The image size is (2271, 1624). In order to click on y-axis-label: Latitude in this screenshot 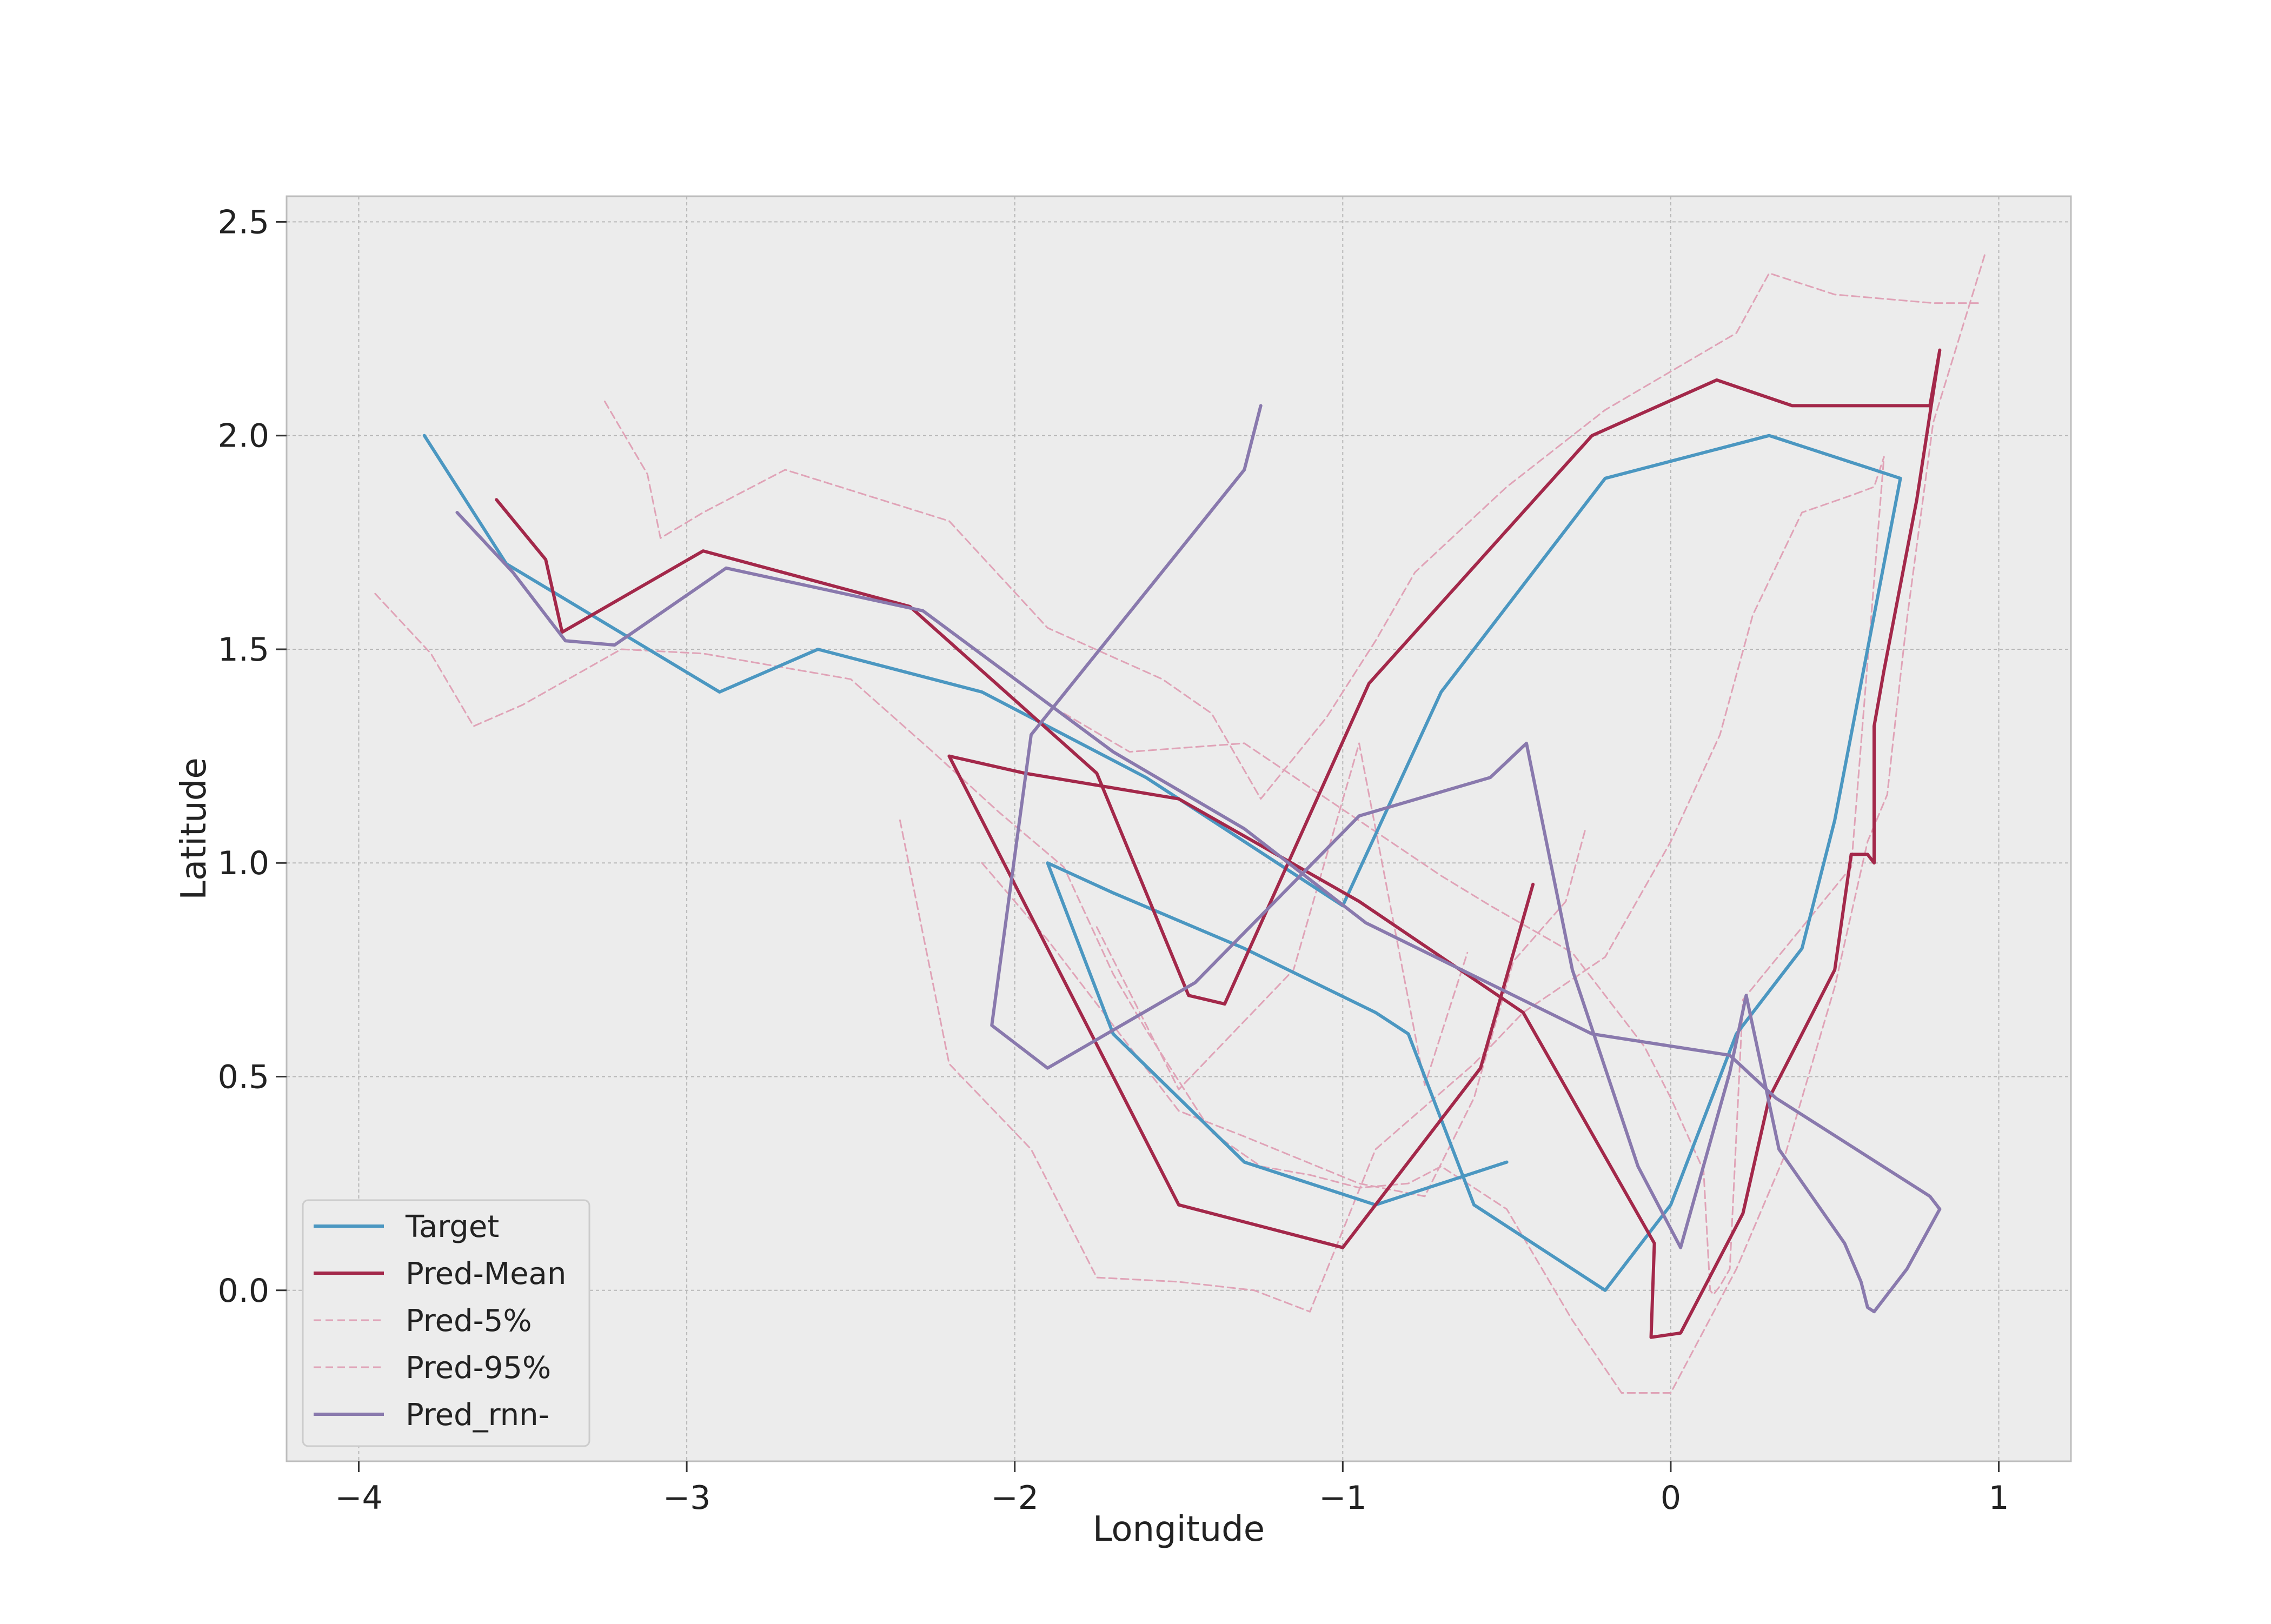, I will do `click(194, 828)`.